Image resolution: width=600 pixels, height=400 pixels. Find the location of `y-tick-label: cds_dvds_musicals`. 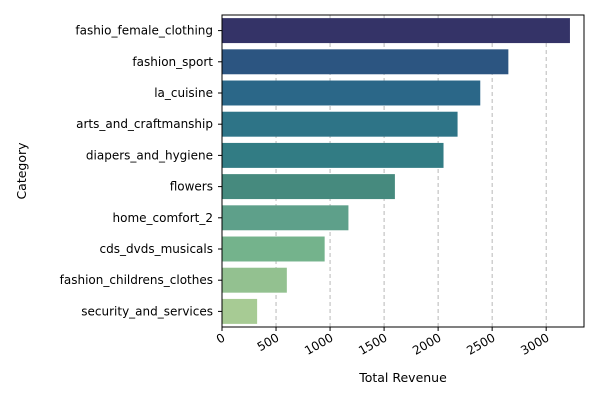

y-tick-label: cds_dvds_musicals is located at coordinates (156, 249).